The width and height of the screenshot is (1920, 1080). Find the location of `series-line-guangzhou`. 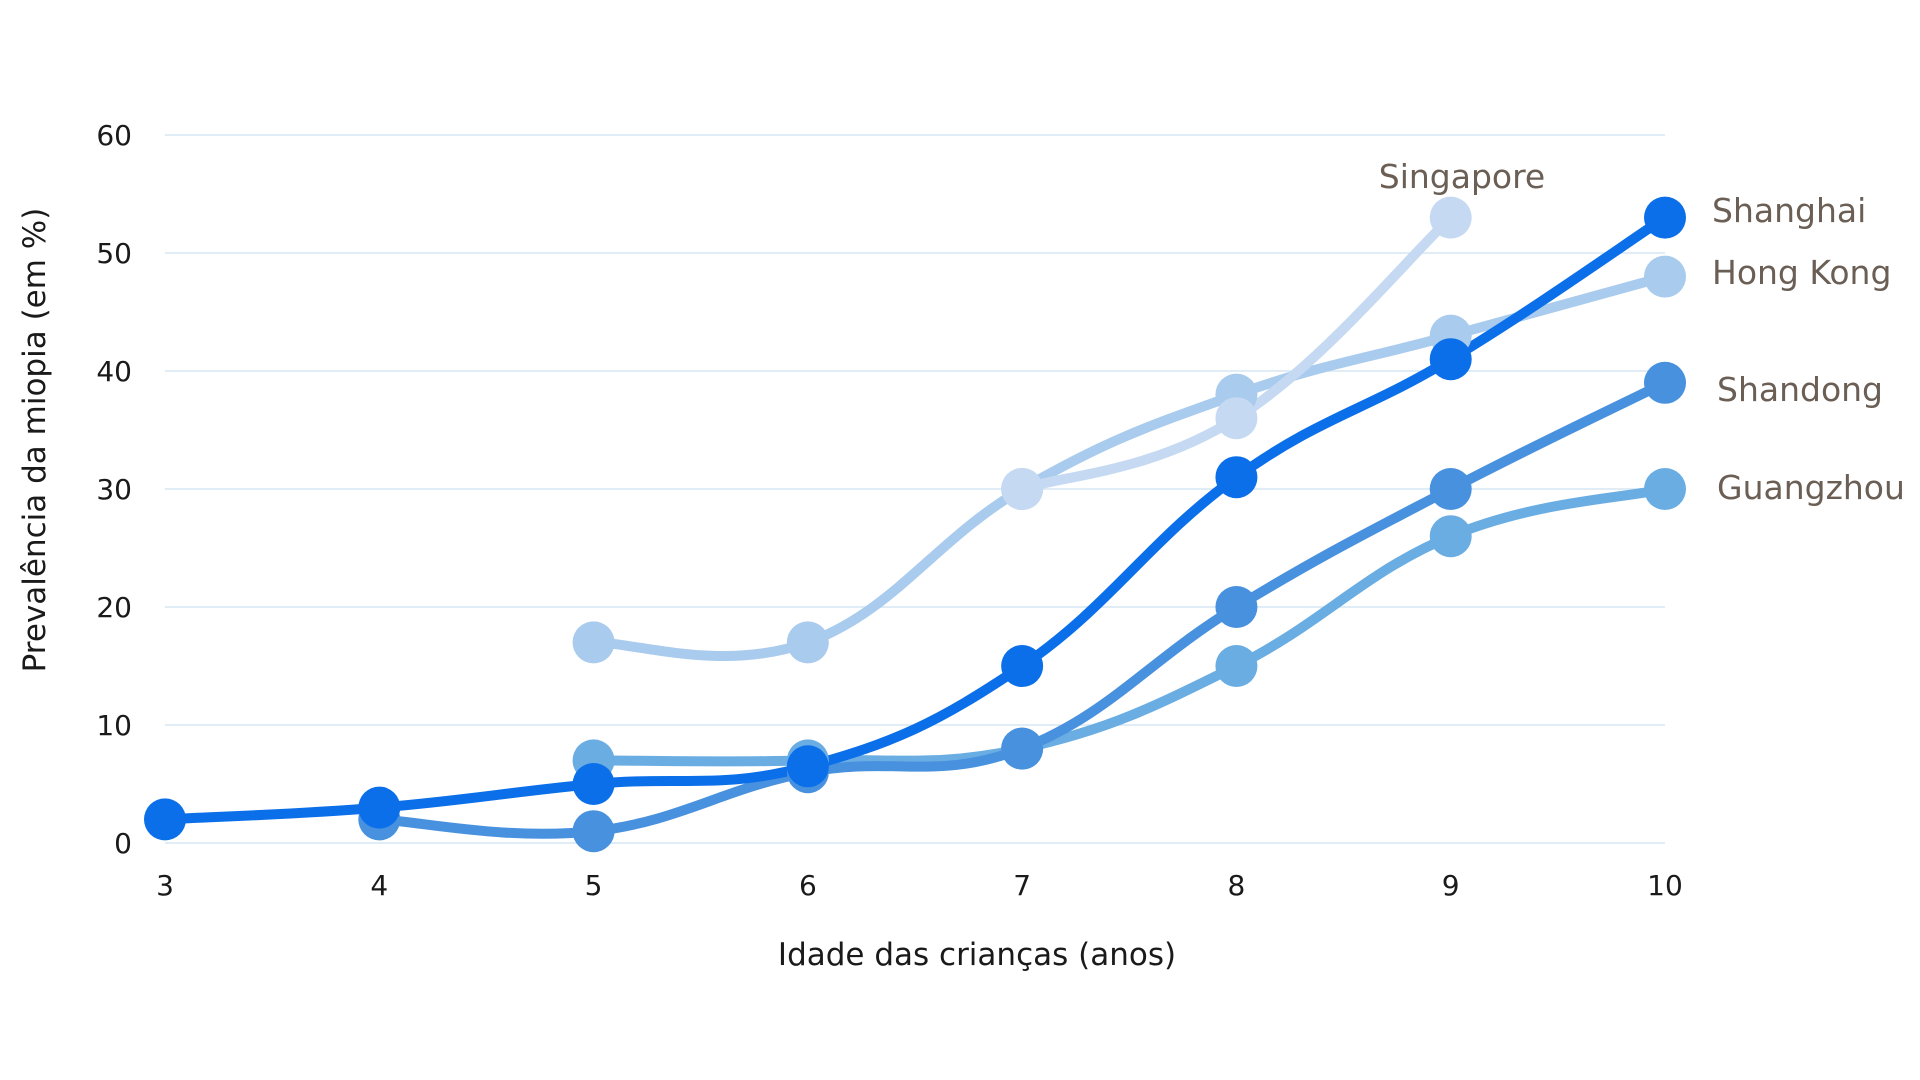

series-line-guangzhou is located at coordinates (1129, 625).